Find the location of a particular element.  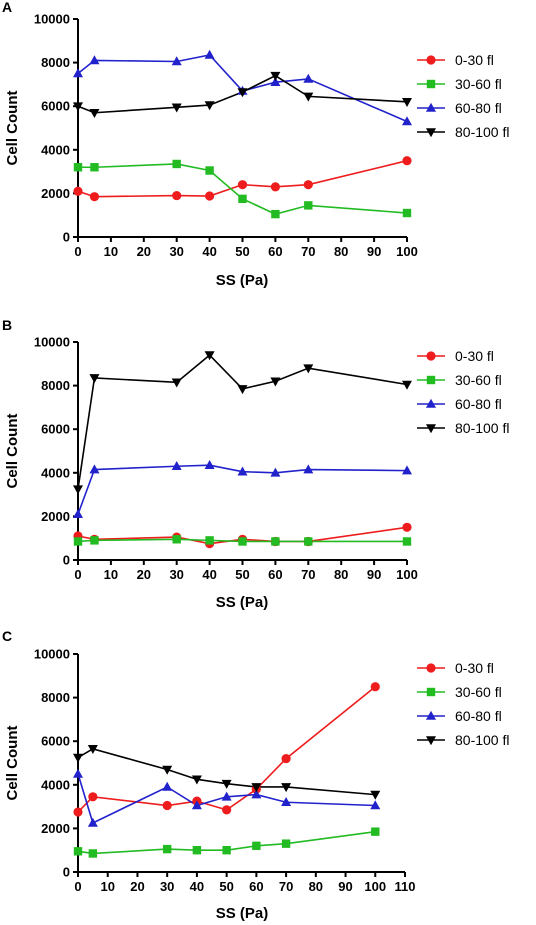

x-tick-label: 20 is located at coordinates (137, 886).